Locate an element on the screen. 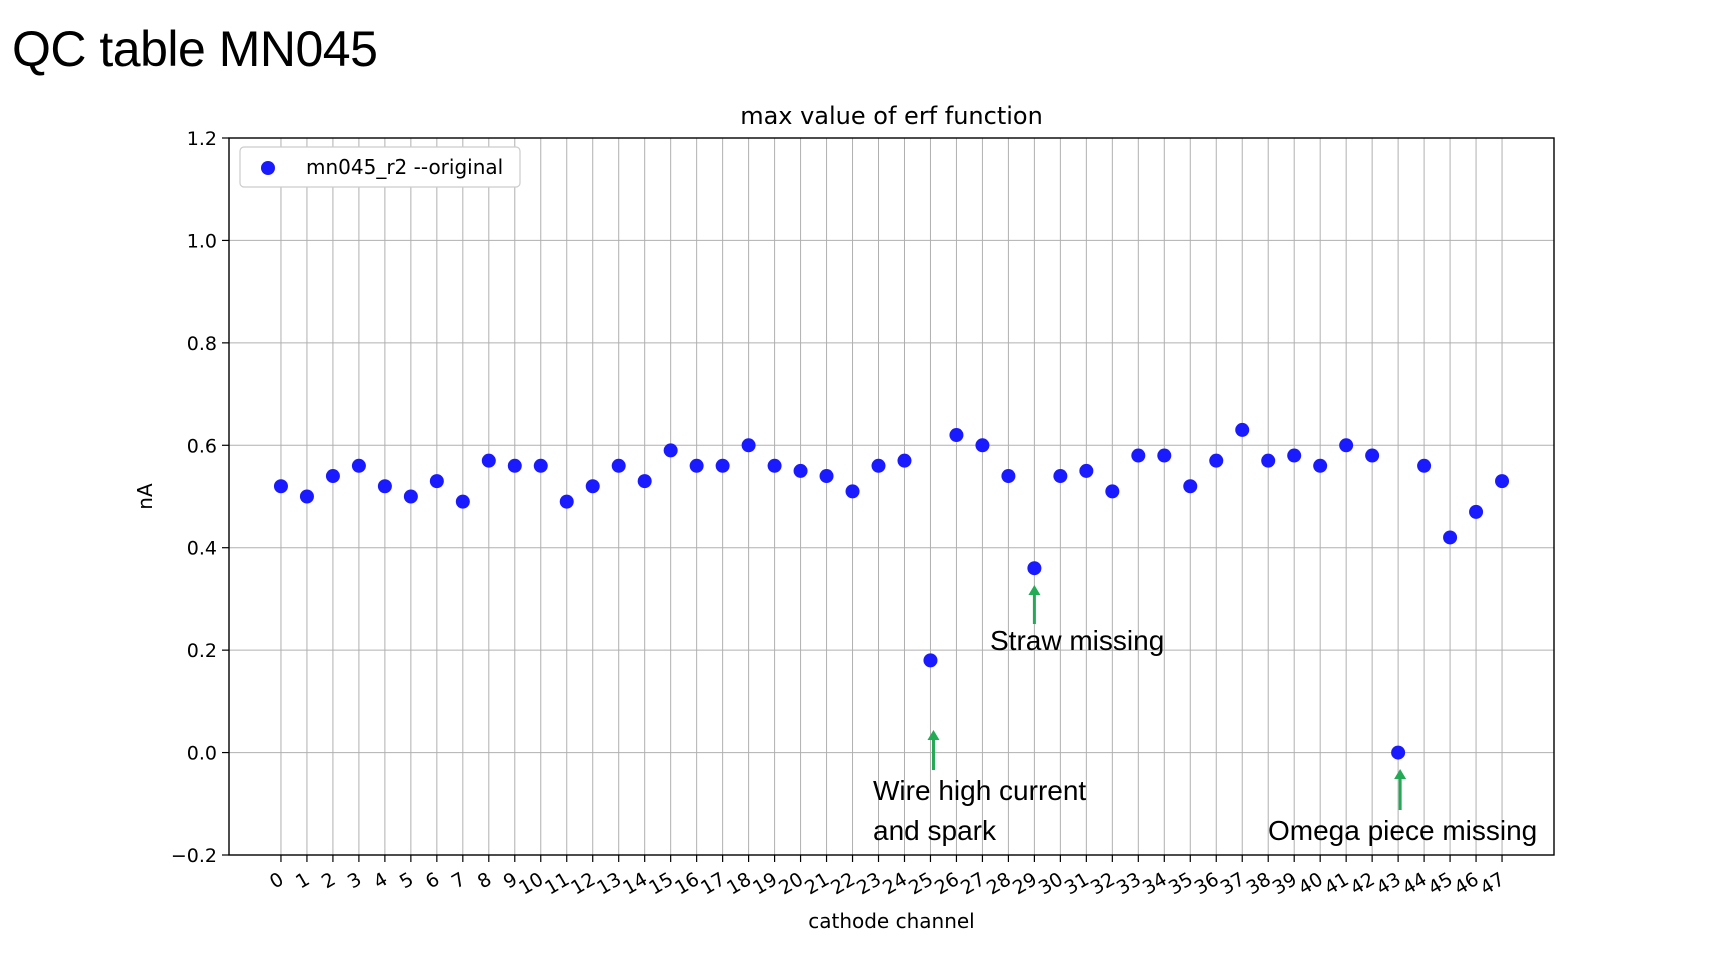 Image resolution: width=1730 pixels, height=970 pixels. y-tick-label: 0.8 is located at coordinates (202, 344).